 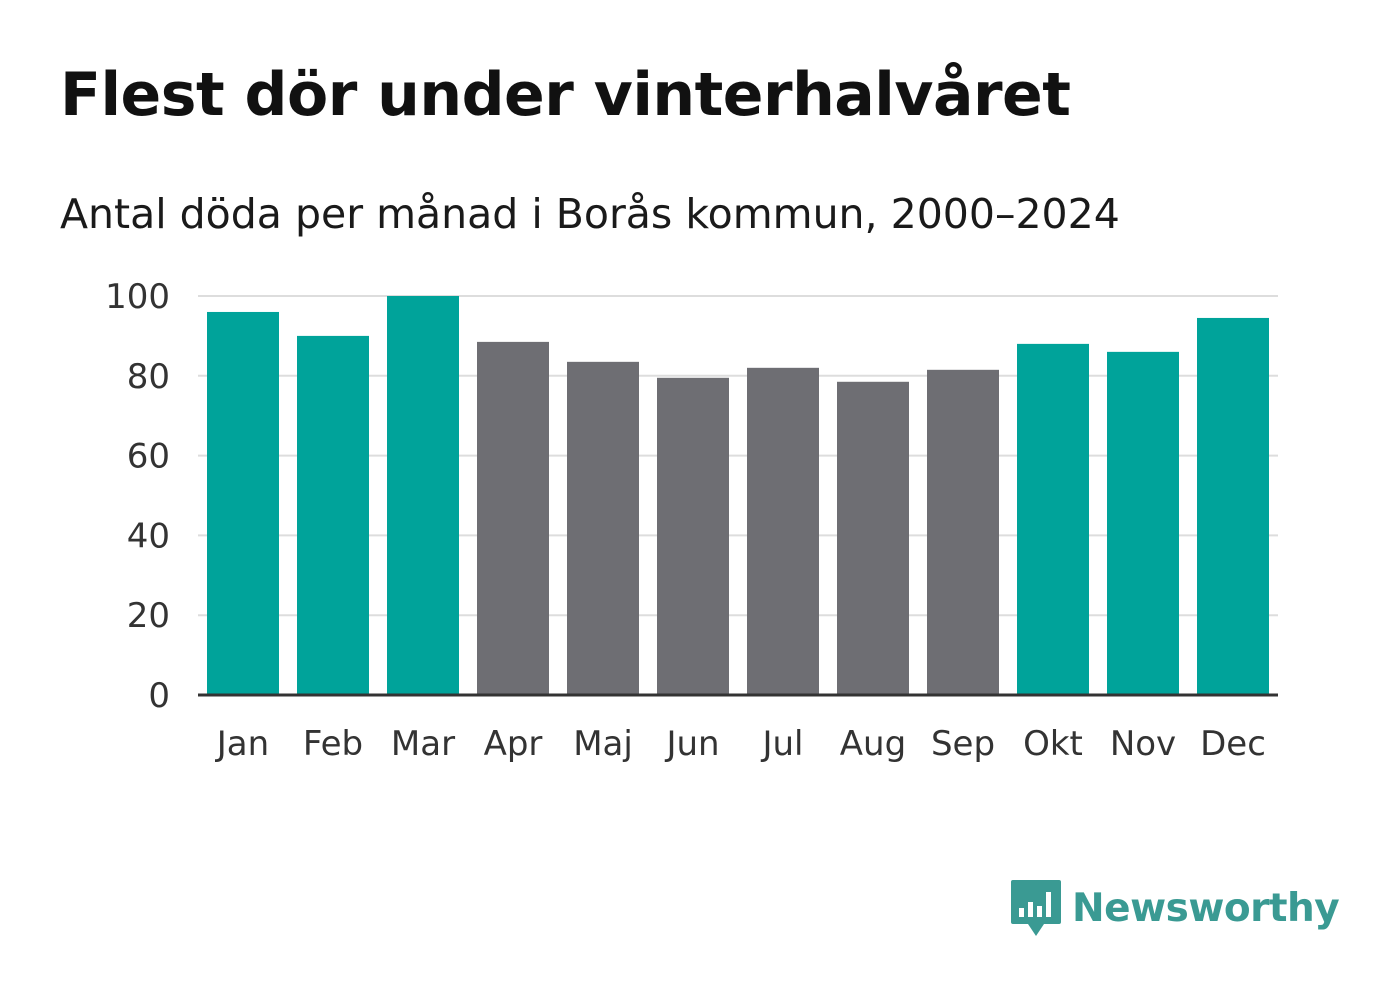 What do you see at coordinates (565, 95) in the screenshot?
I see `chart-title: Flest dör under vinterhalvåret` at bounding box center [565, 95].